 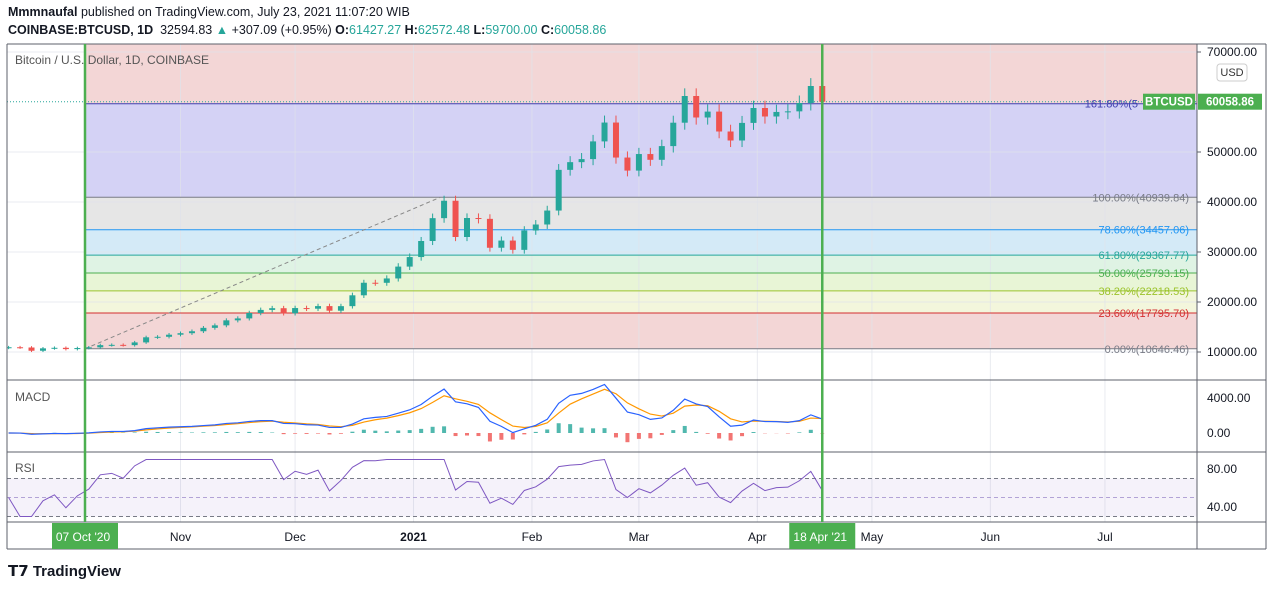 What do you see at coordinates (1229, 398) in the screenshot?
I see `macd-tick-label: 4000.00` at bounding box center [1229, 398].